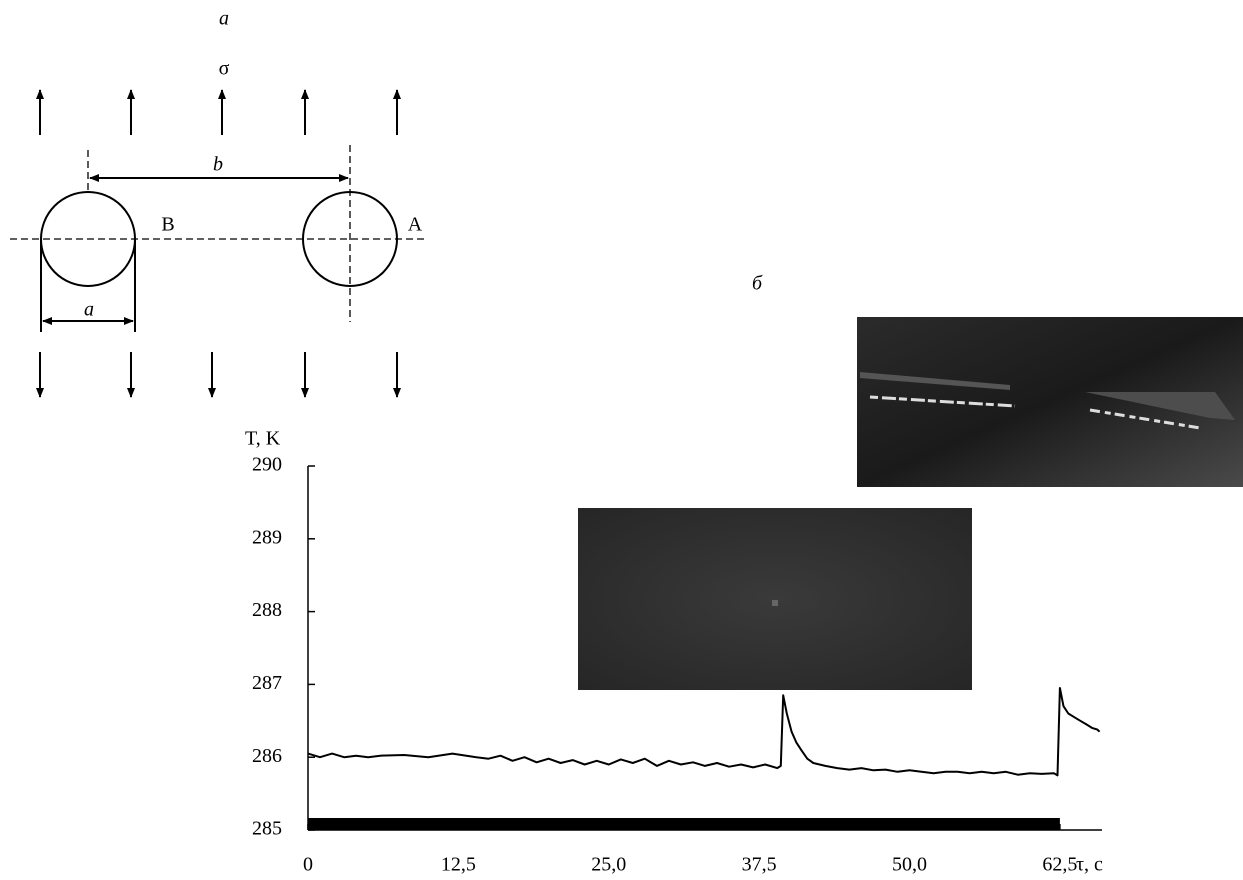  I want to click on stress-label: σ, so click(224, 69).